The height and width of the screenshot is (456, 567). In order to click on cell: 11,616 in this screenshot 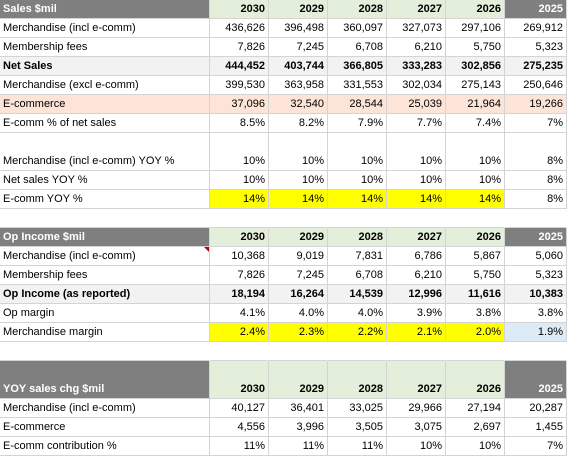, I will do `click(475, 294)`.